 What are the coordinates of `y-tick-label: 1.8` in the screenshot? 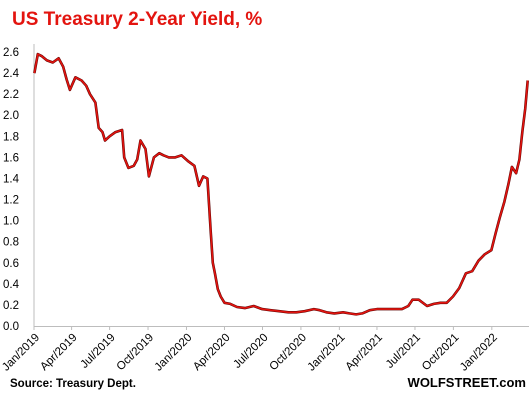 It's located at (11, 137).